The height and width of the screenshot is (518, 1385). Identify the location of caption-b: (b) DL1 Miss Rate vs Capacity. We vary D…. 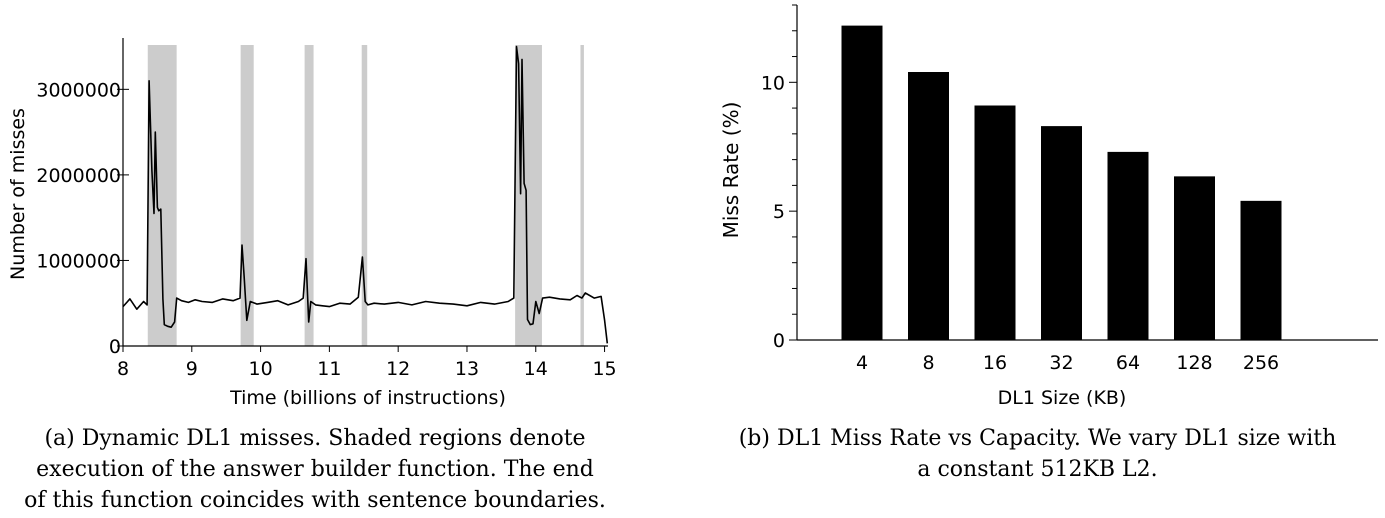
(1037, 454).